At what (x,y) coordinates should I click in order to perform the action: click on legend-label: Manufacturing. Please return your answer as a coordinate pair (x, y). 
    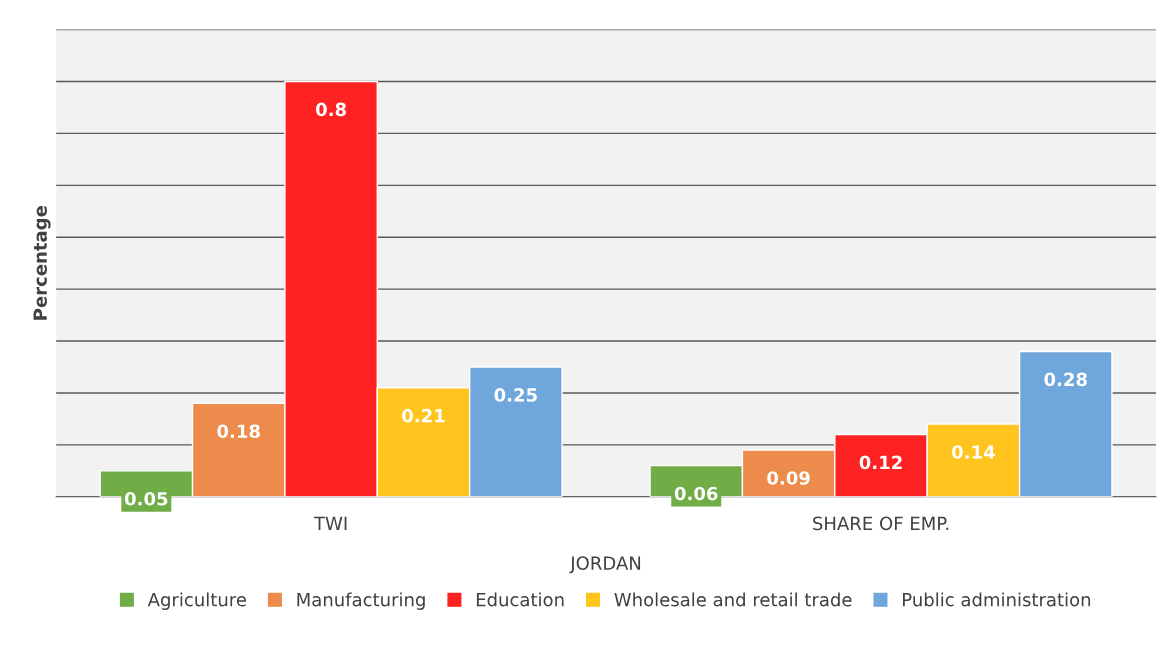
    Looking at the image, I should click on (361, 601).